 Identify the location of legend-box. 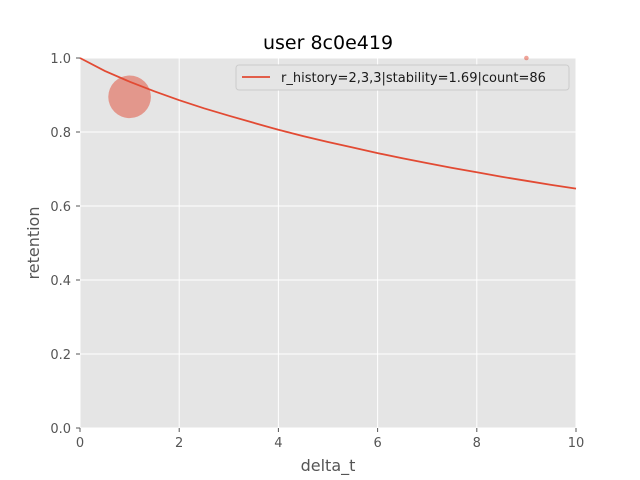
(402, 77).